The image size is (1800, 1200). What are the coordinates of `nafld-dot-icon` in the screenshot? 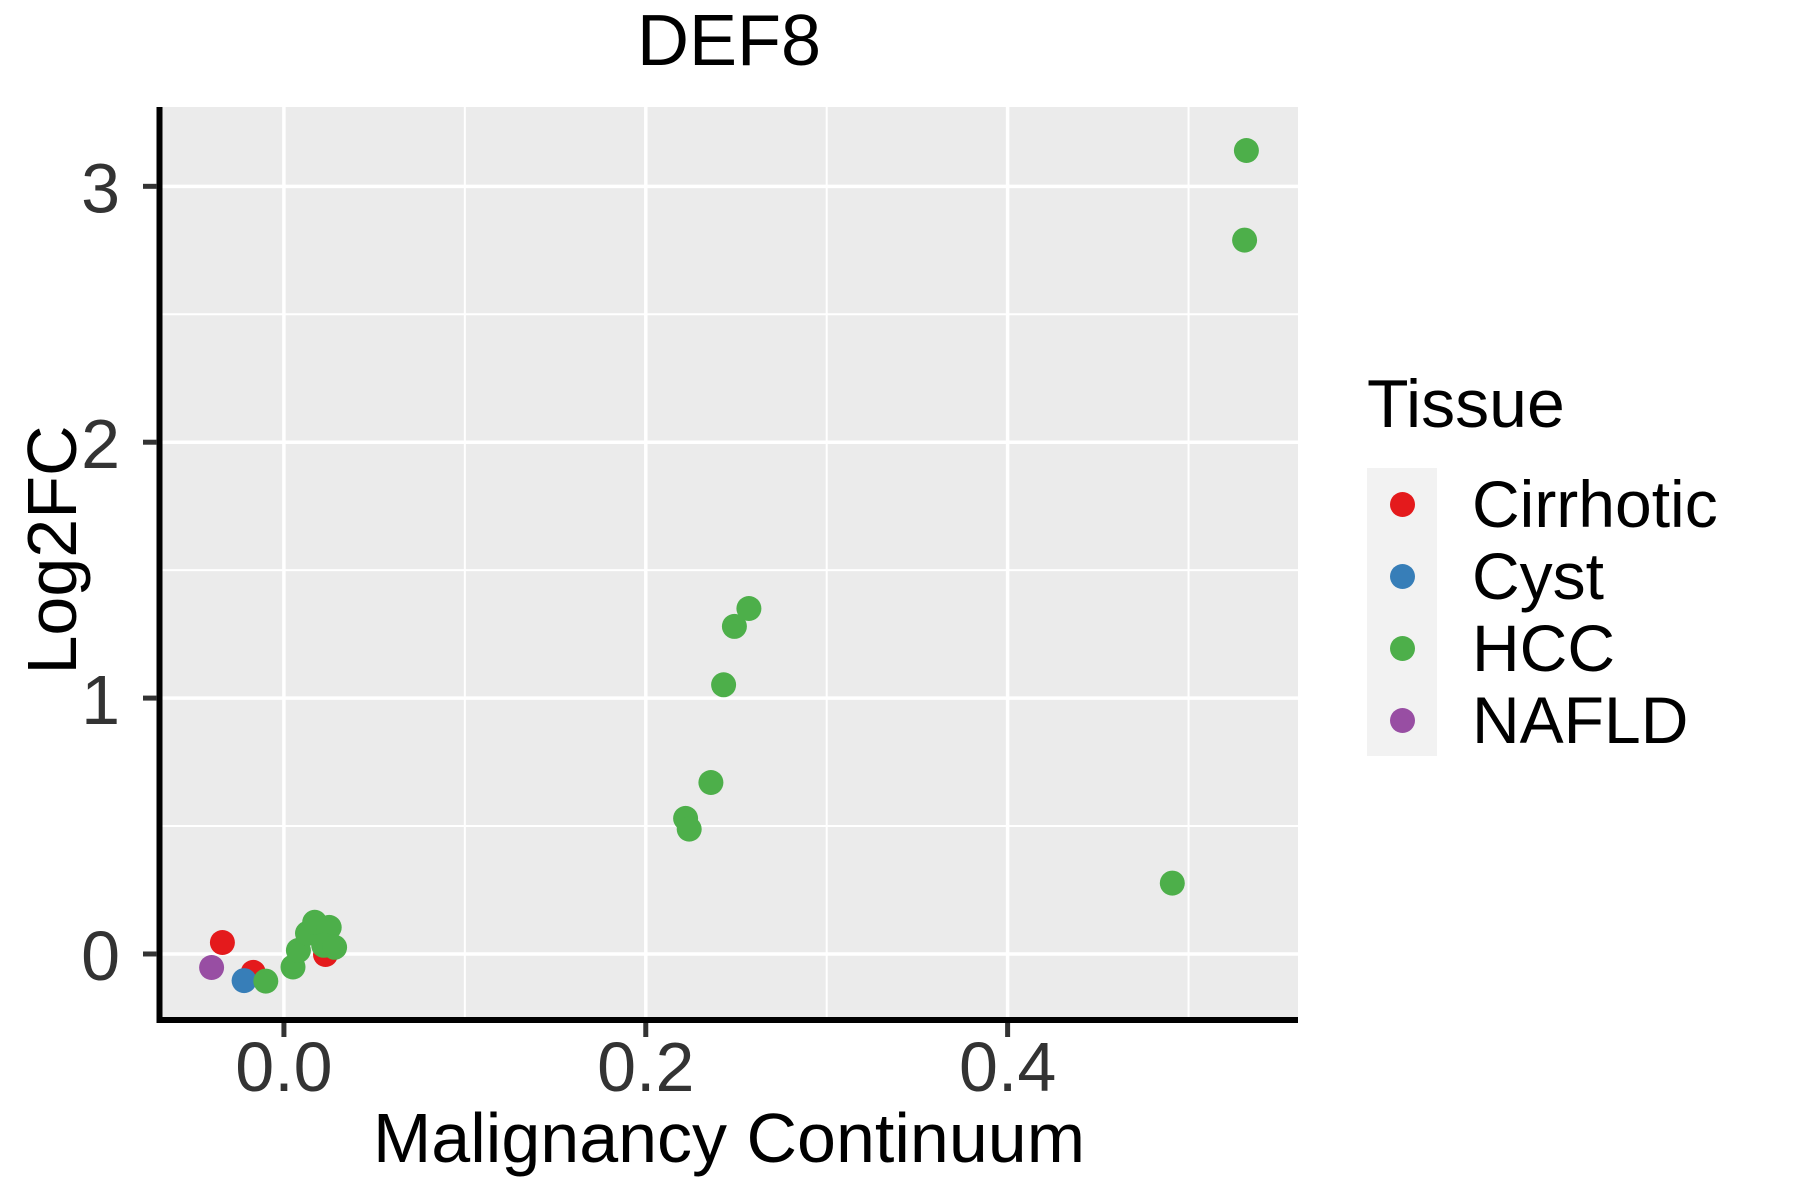 It's located at (1402, 720).